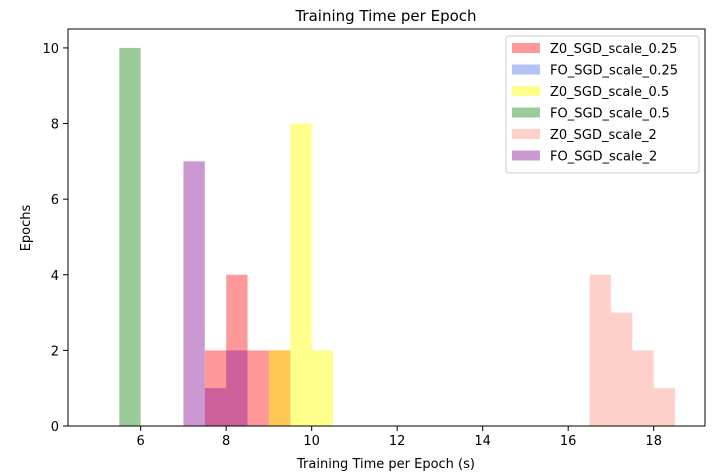  Describe the element at coordinates (397, 441) in the screenshot. I see `x-tick-label: 12` at that location.